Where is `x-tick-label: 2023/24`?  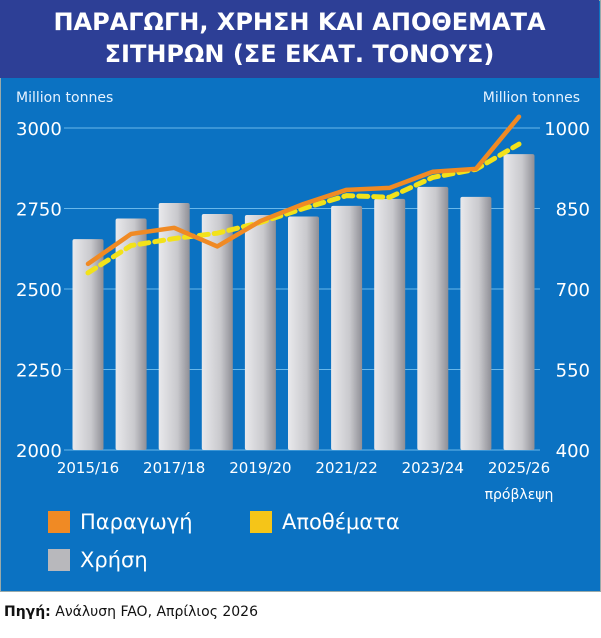 x-tick-label: 2023/24 is located at coordinates (433, 468).